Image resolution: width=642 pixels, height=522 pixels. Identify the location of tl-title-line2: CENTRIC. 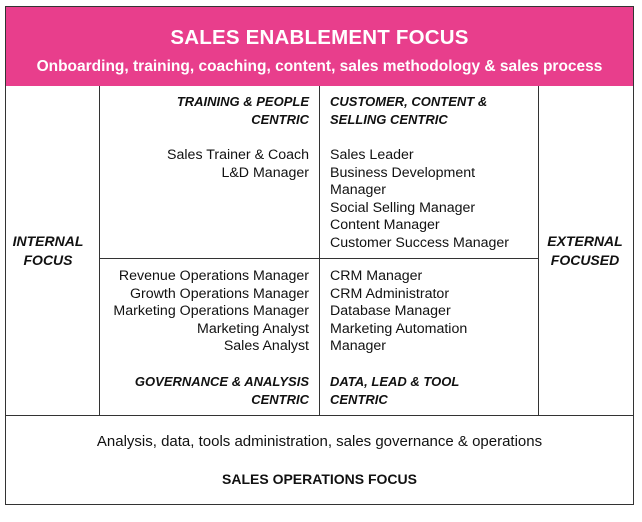
(280, 119).